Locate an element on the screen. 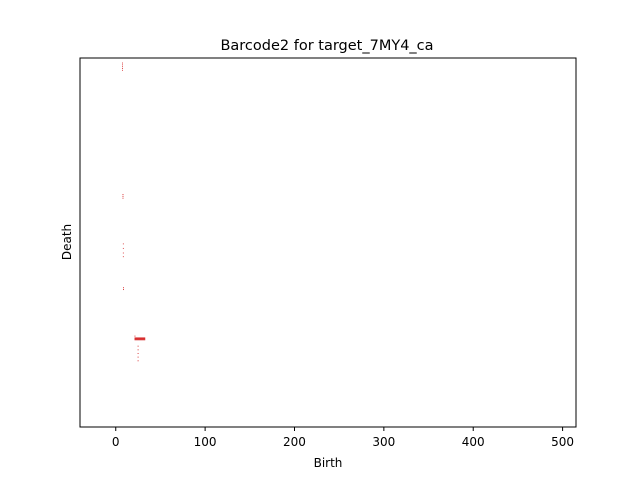  chart-title: Barcode2 for target_7MY4_ca is located at coordinates (326, 46).